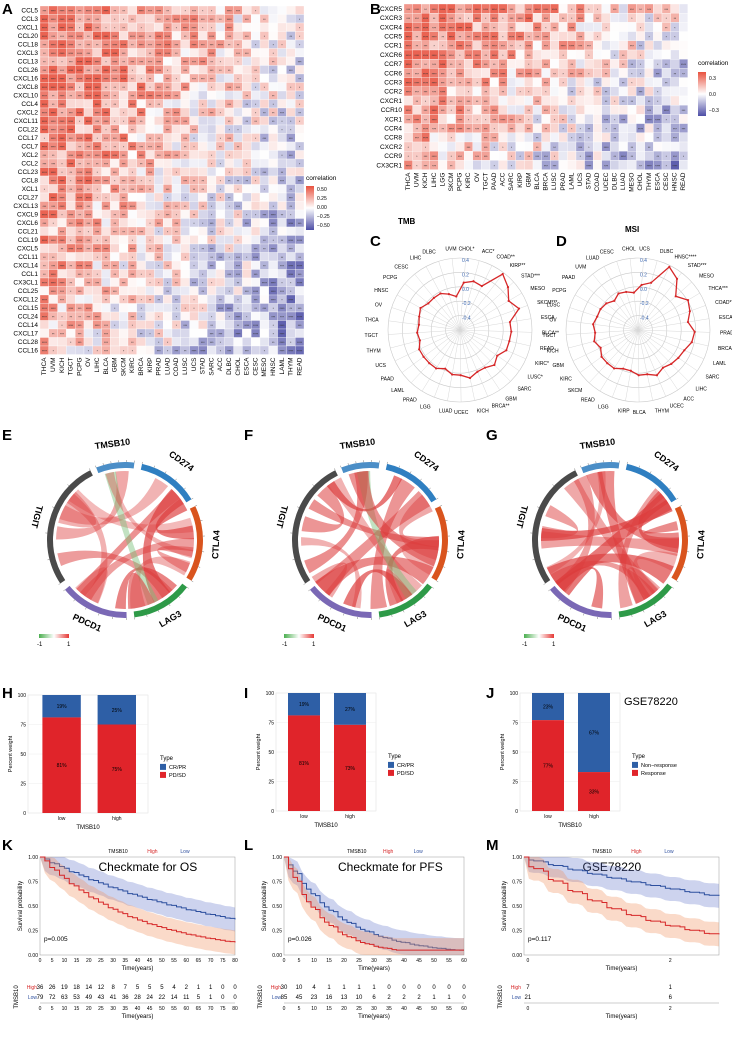 Image resolution: width=732 pixels, height=1045 pixels. What do you see at coordinates (597, 181) in the screenshot?
I see `heatmap-col-label: COAD` at bounding box center [597, 181].